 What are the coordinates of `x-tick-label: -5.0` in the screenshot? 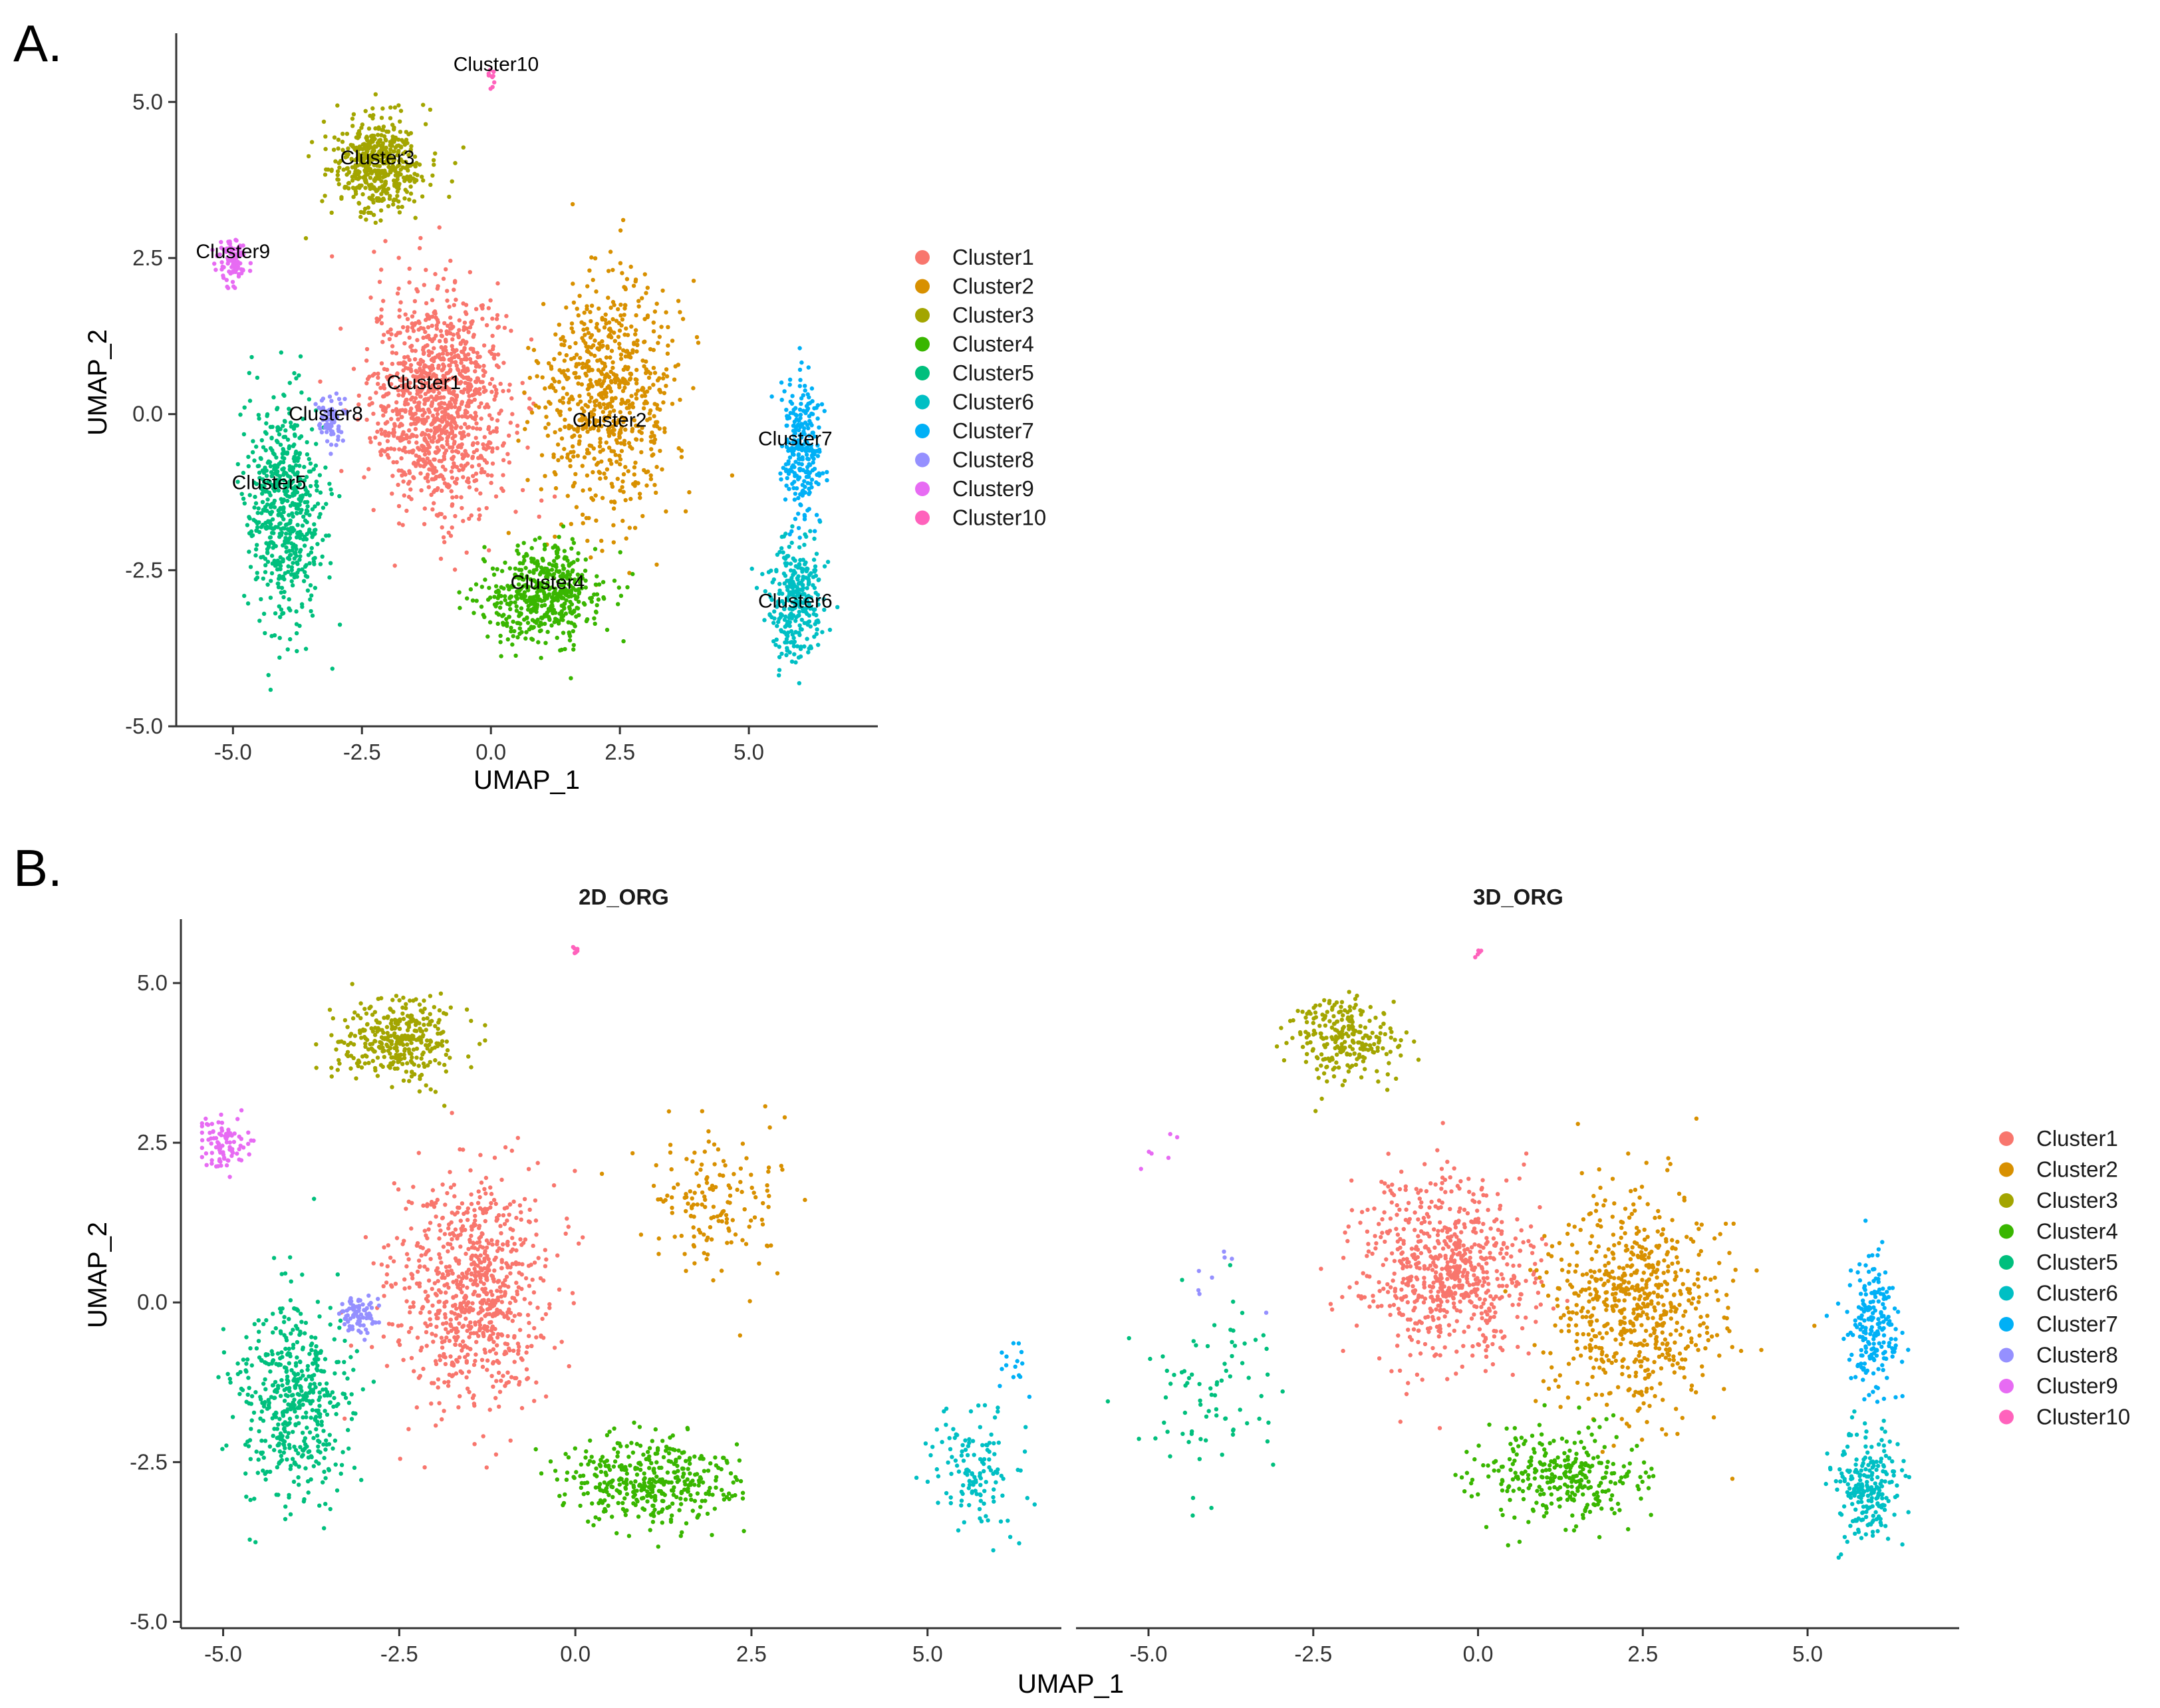 It's located at (233, 752).